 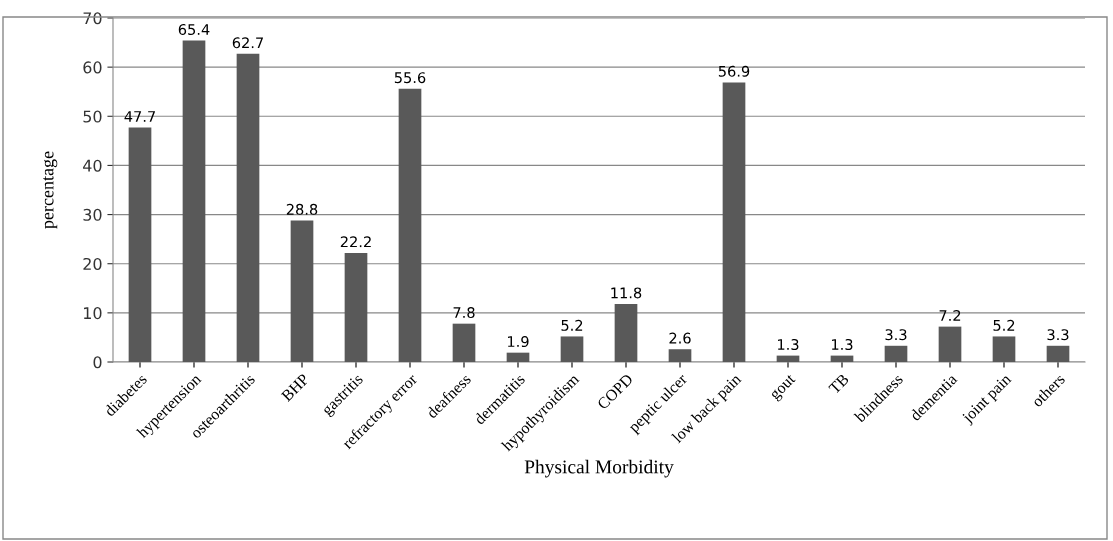 What do you see at coordinates (839, 384) in the screenshot?
I see `x-tick-label: TB` at bounding box center [839, 384].